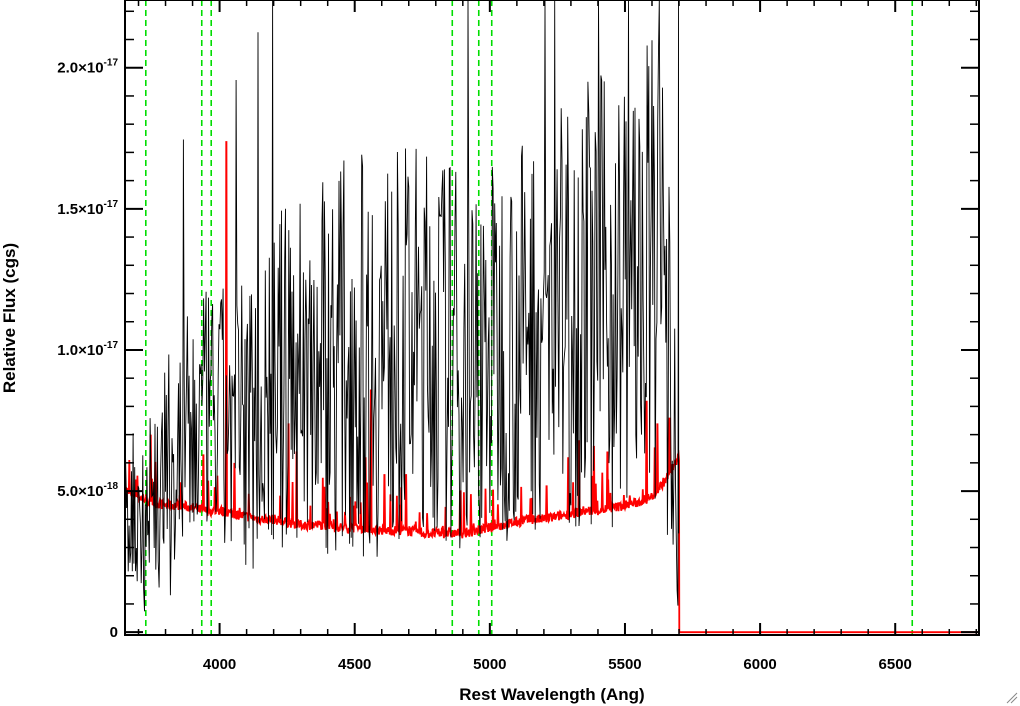 The width and height of the screenshot is (1020, 706). Describe the element at coordinates (895, 664) in the screenshot. I see `x-tick-label-5: 6500` at that location.